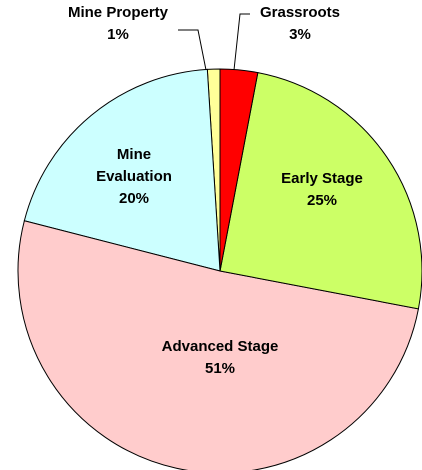 Image resolution: width=422 pixels, height=470 pixels. What do you see at coordinates (239, 170) in the screenshot?
I see `pie-slice` at bounding box center [239, 170].